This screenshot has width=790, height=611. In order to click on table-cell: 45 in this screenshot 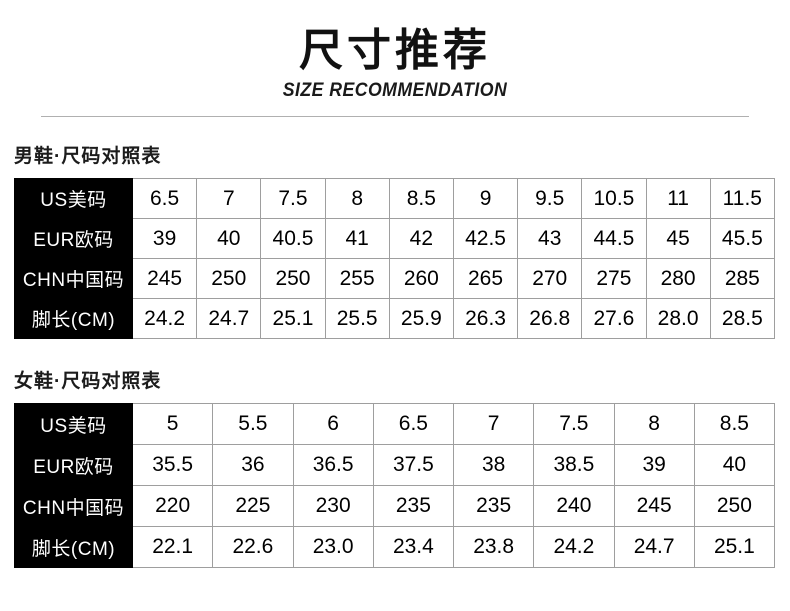, I will do `click(678, 239)`.